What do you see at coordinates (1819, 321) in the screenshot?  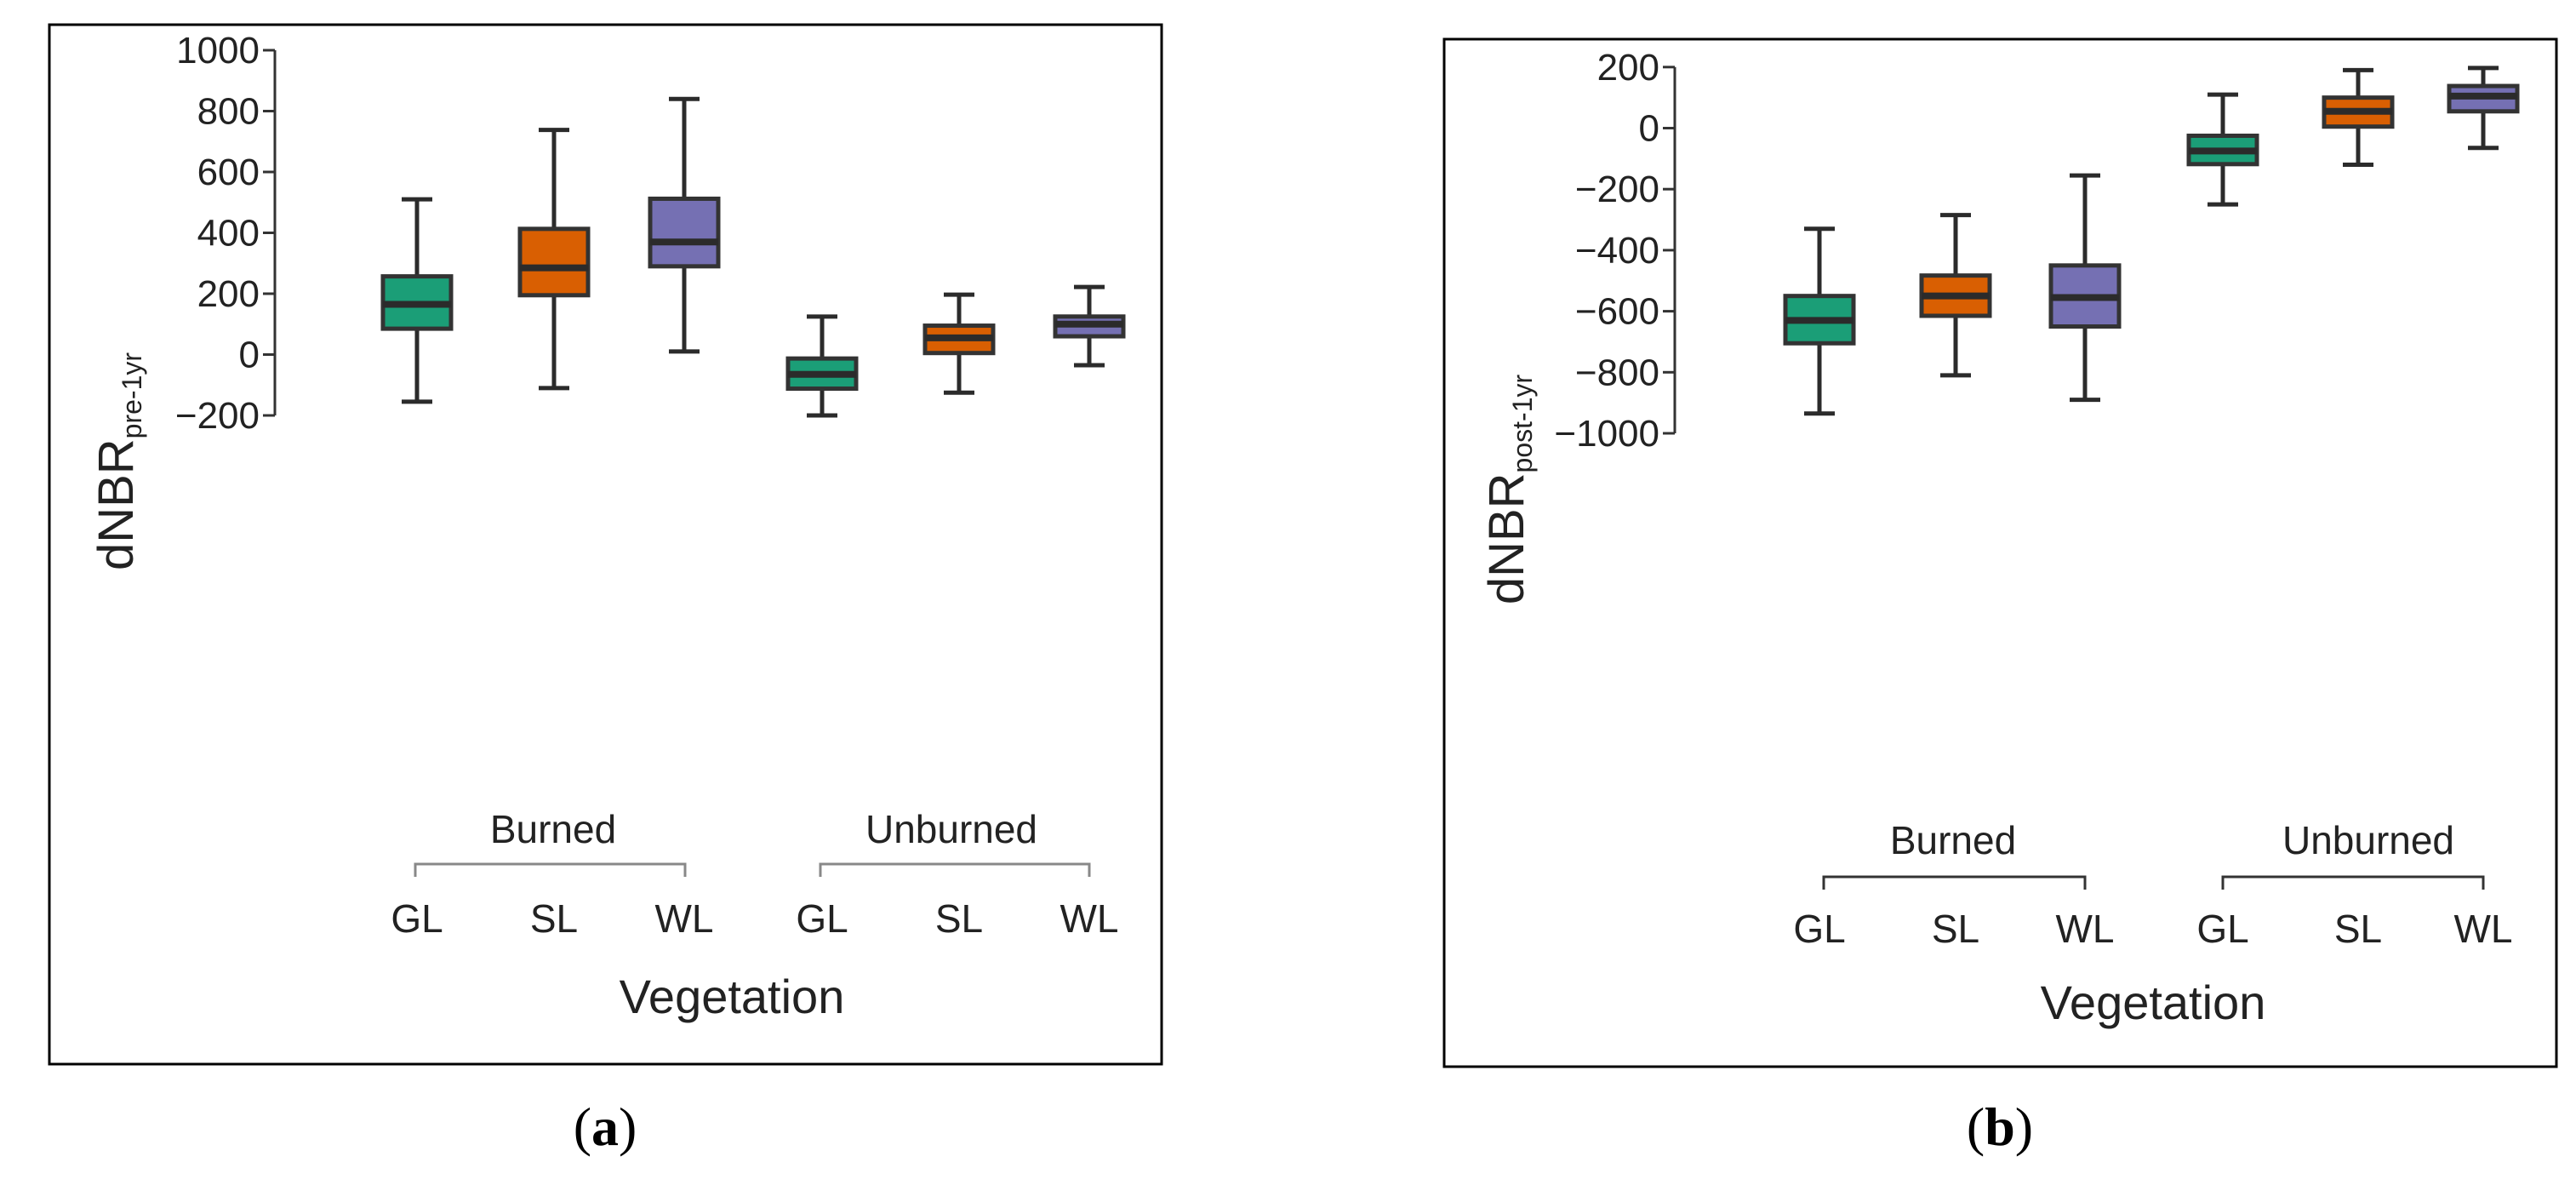 I see `panel-b-box-burned-gl` at bounding box center [1819, 321].